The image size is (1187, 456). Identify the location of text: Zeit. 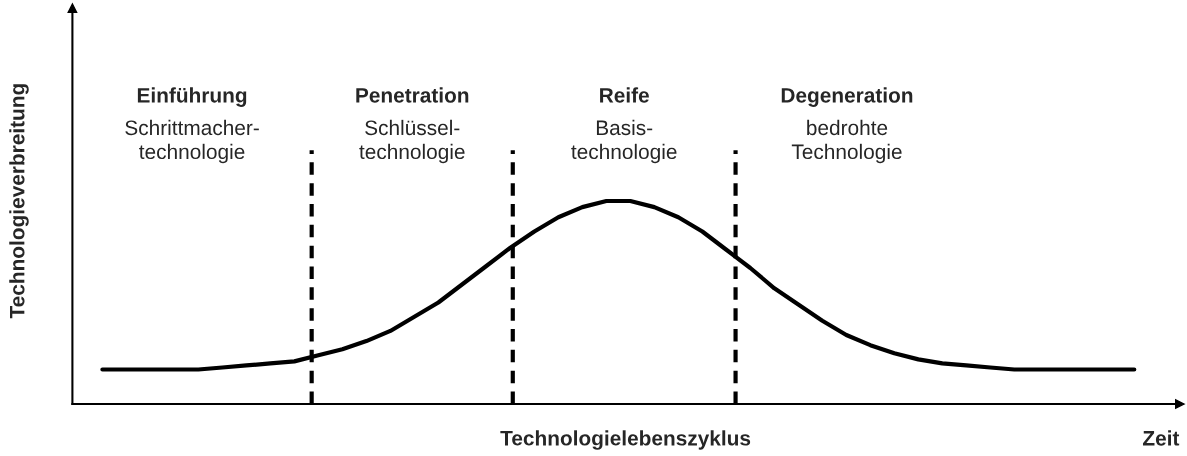
(1161, 438).